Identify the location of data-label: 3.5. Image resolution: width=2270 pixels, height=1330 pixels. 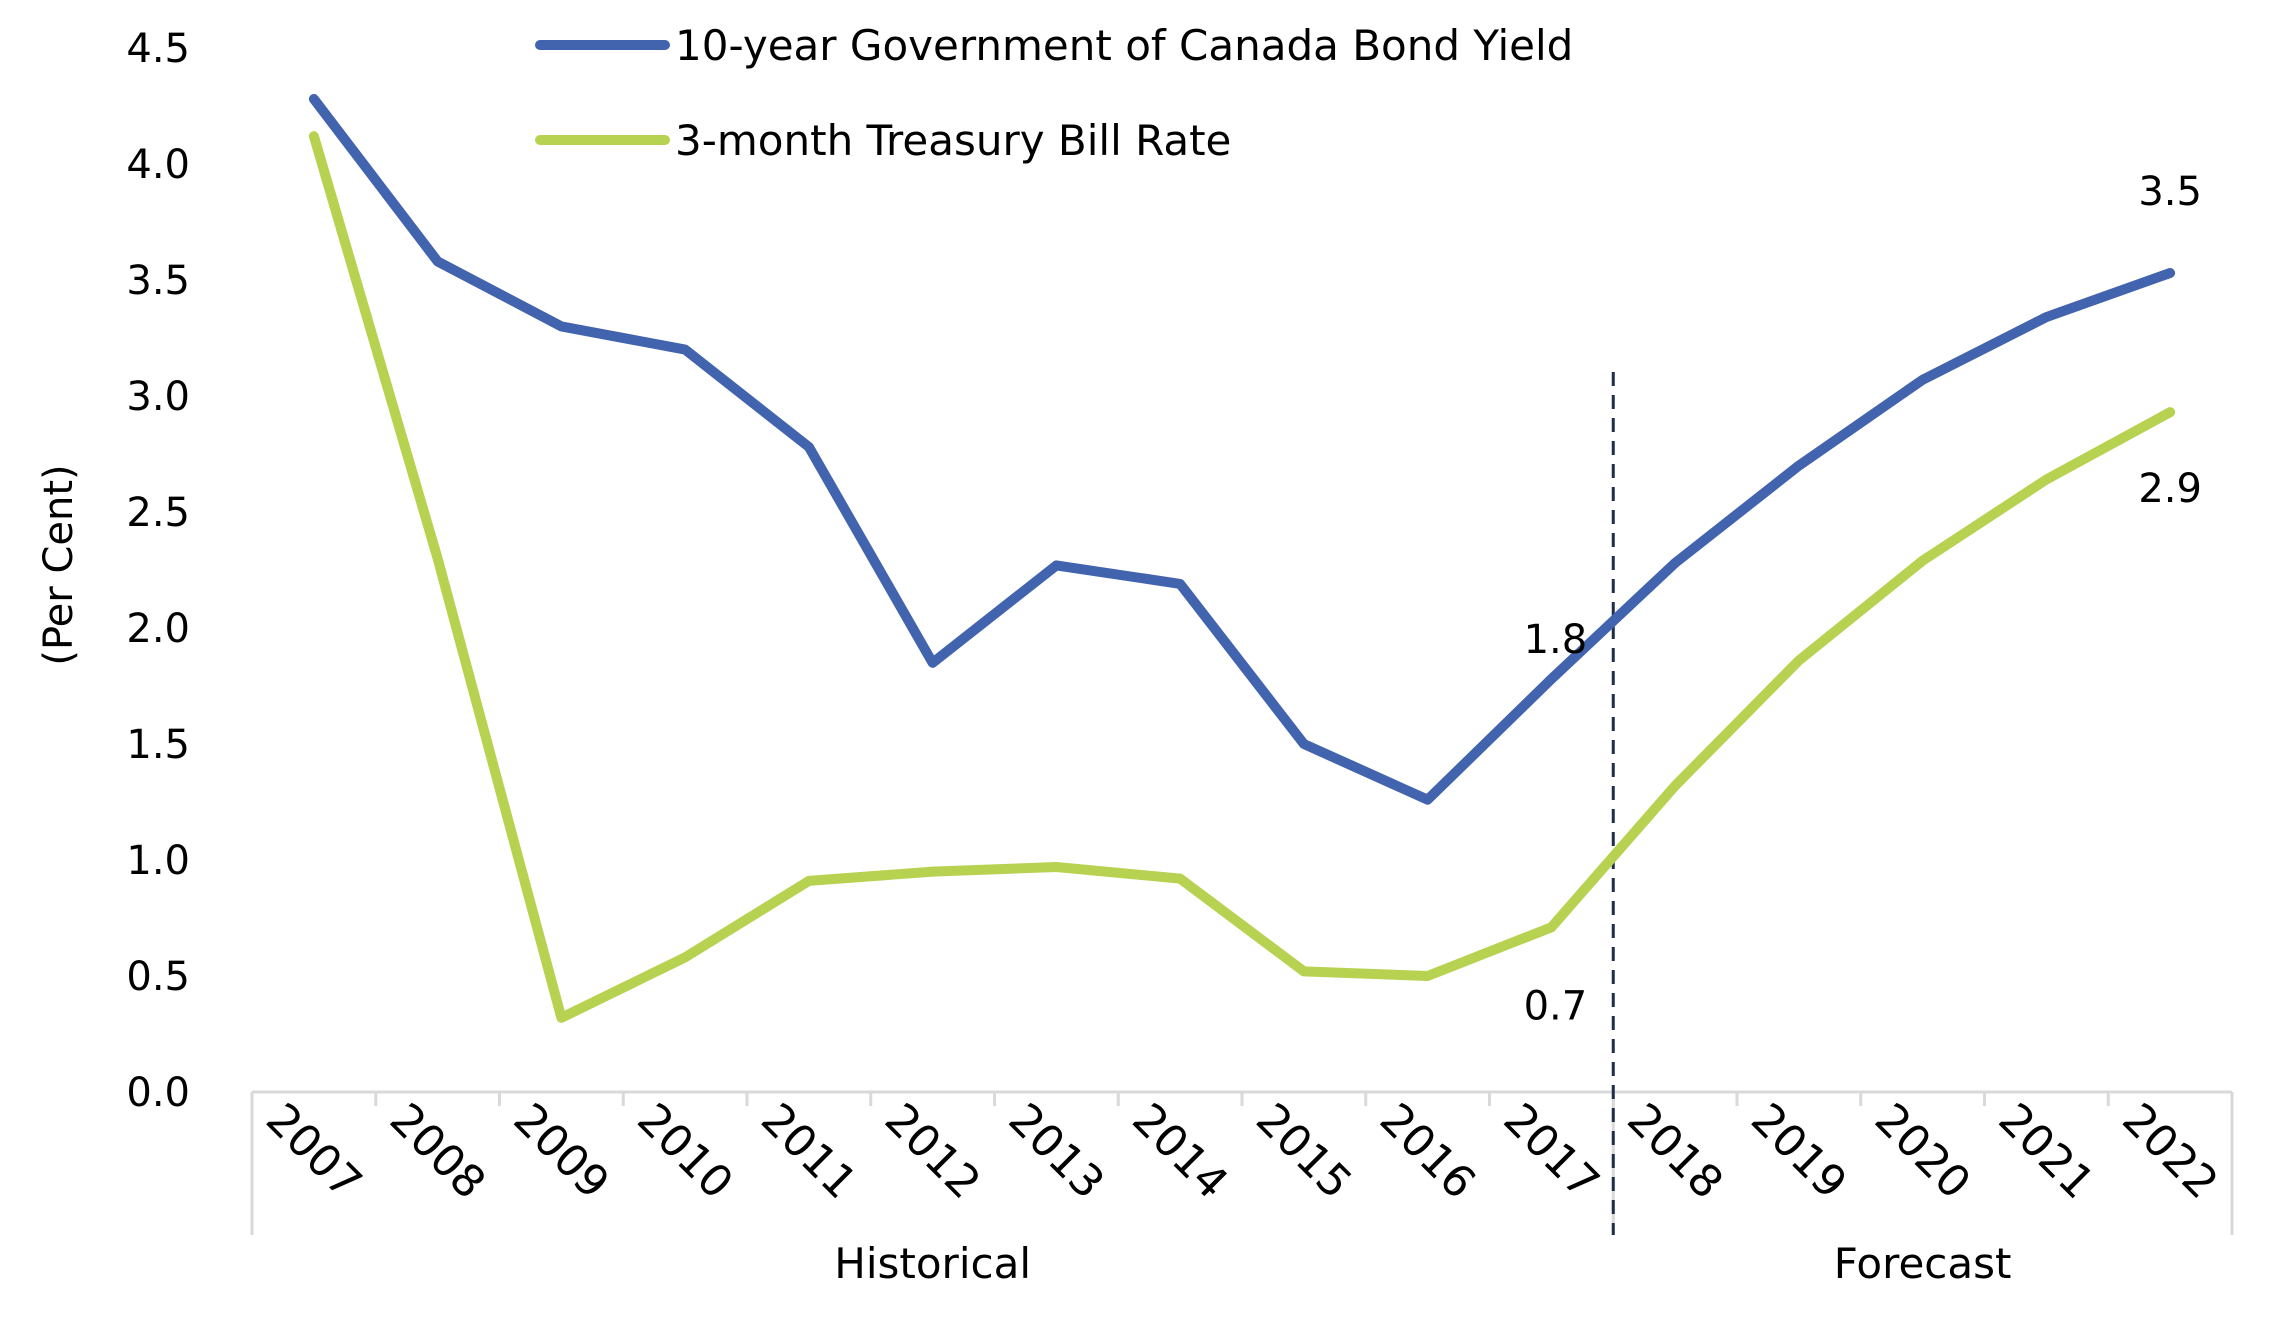
(2170, 192).